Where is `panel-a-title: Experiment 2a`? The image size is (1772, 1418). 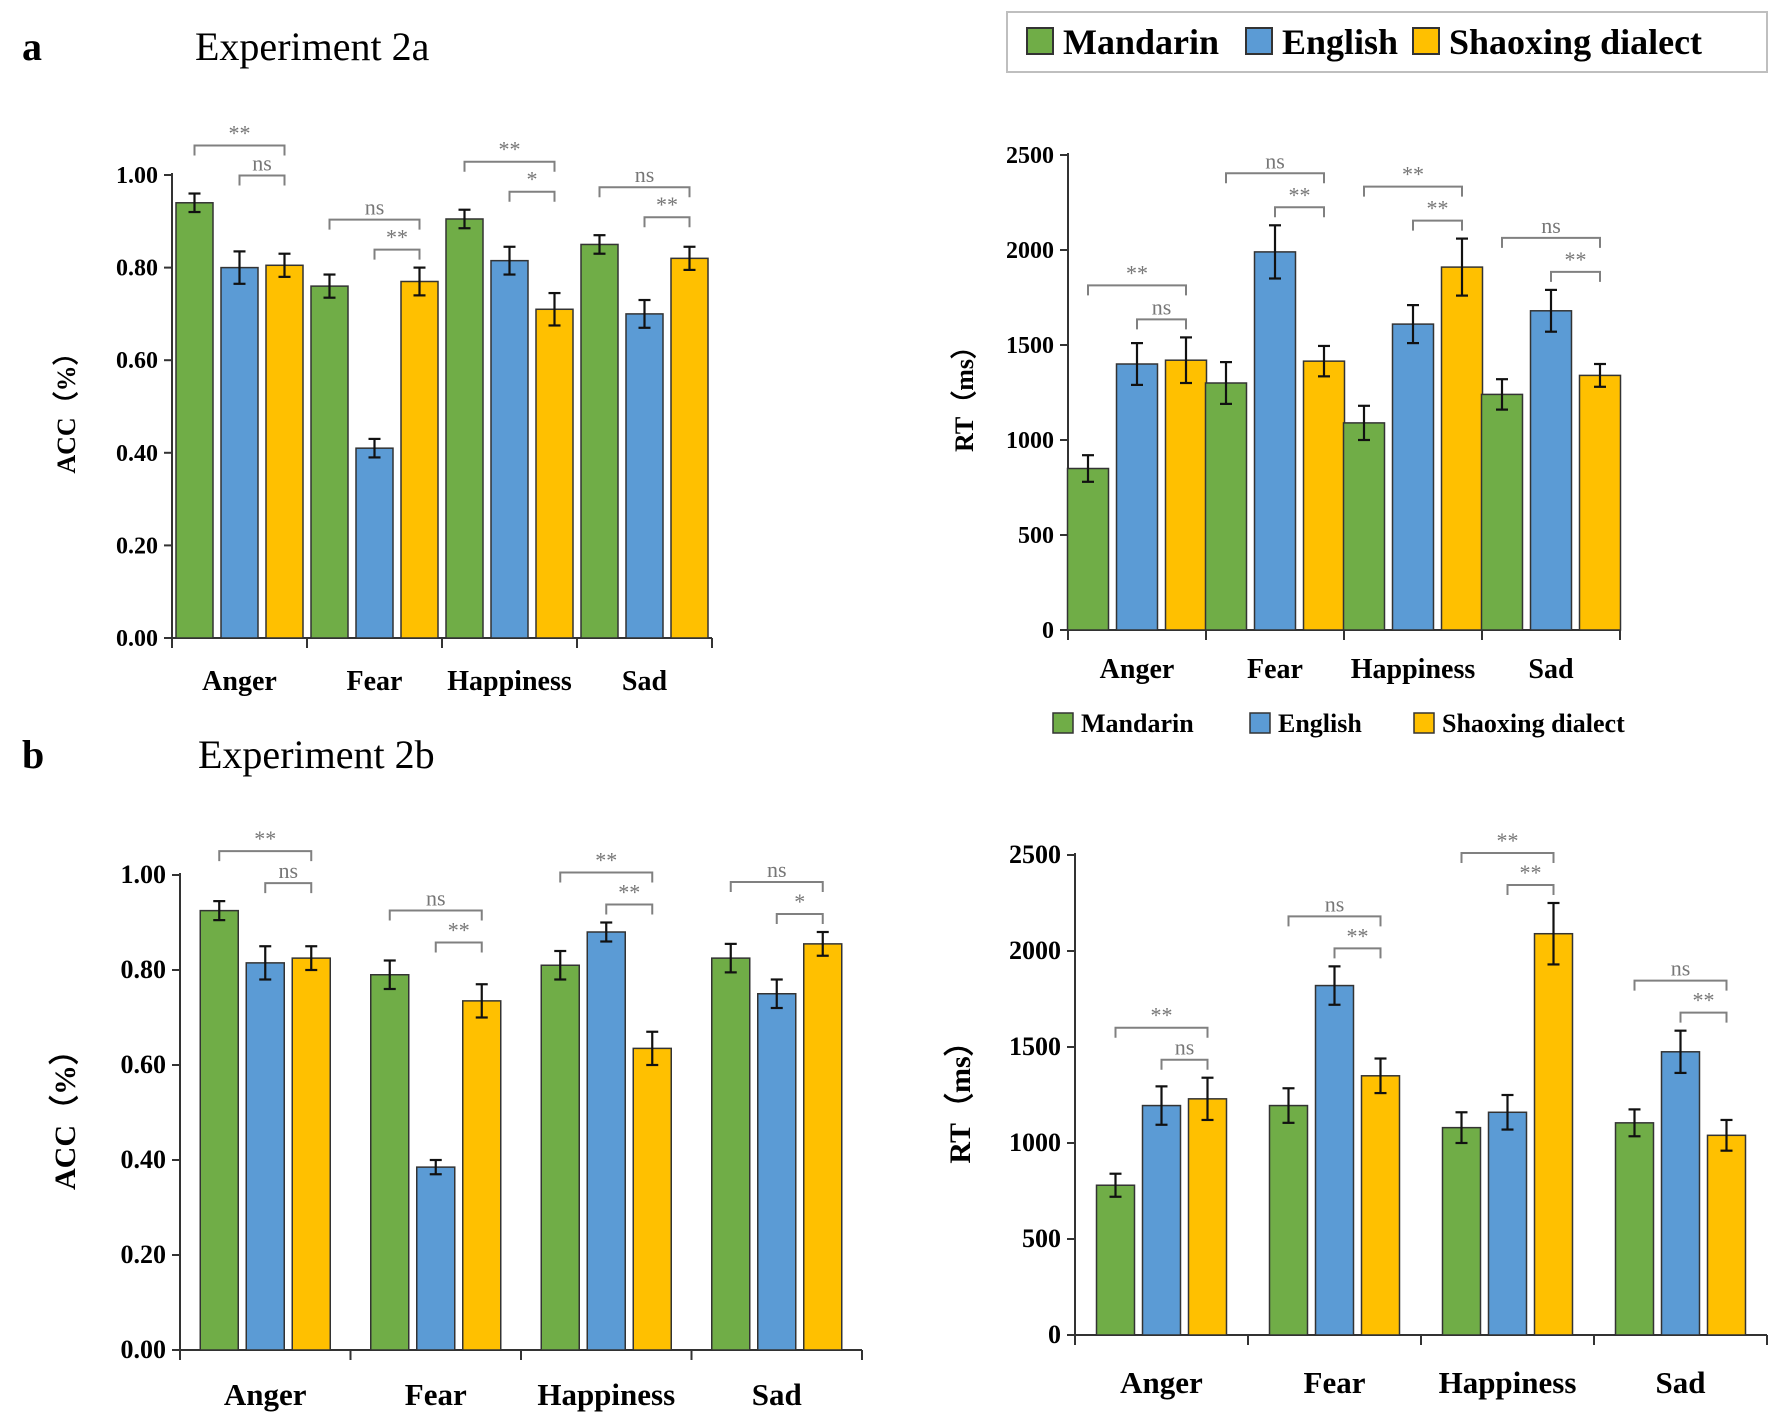 panel-a-title: Experiment 2a is located at coordinates (312, 46).